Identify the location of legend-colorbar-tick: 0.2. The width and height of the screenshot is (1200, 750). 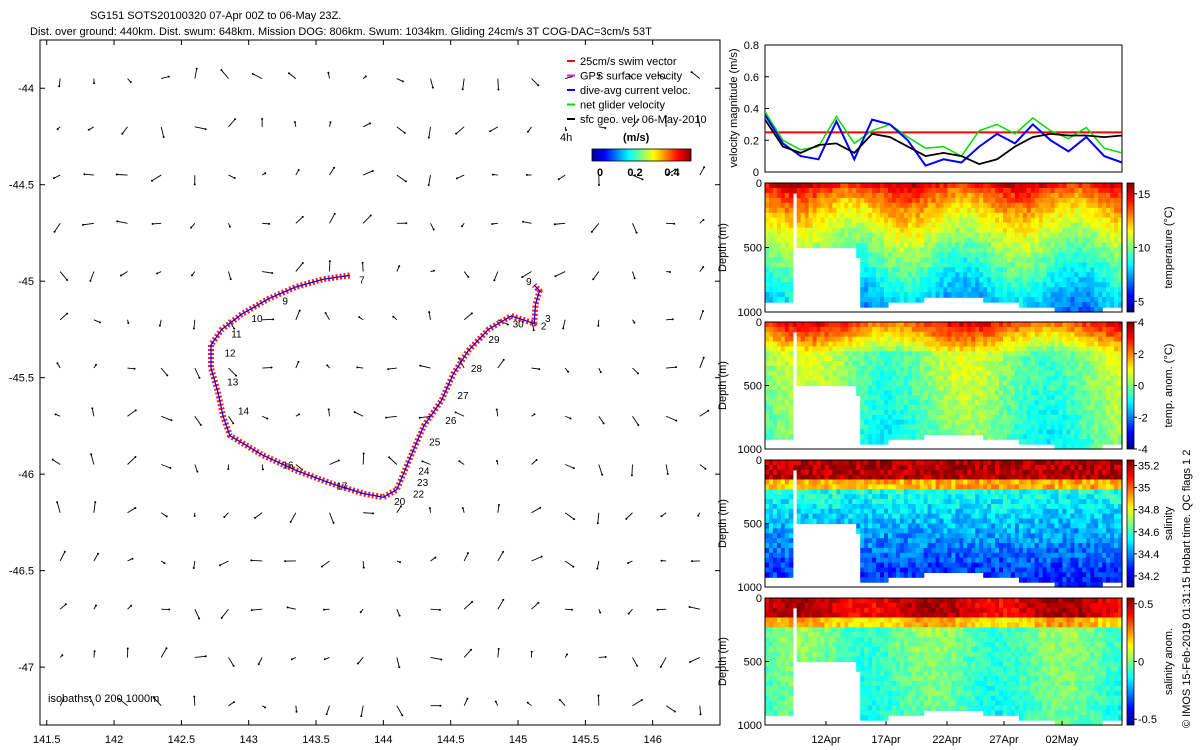
(634, 173).